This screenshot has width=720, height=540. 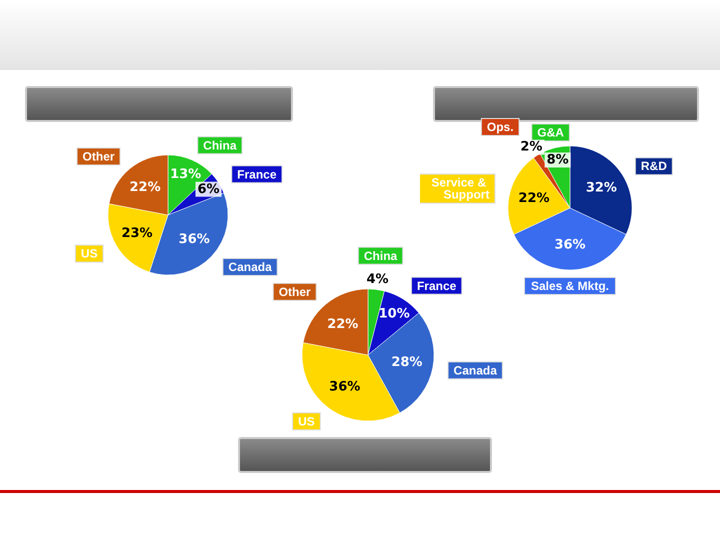 I want to click on data-label: 6%, so click(x=208, y=189).